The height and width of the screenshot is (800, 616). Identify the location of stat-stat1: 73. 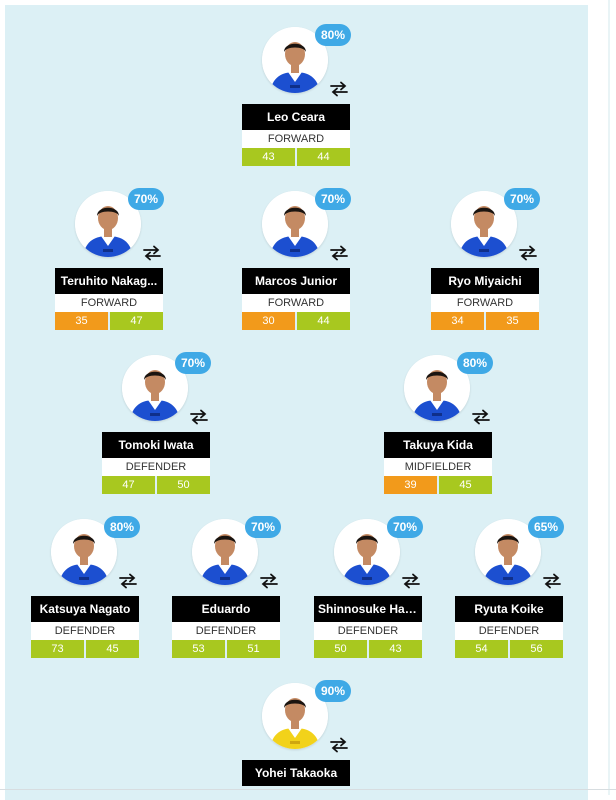
(57, 649).